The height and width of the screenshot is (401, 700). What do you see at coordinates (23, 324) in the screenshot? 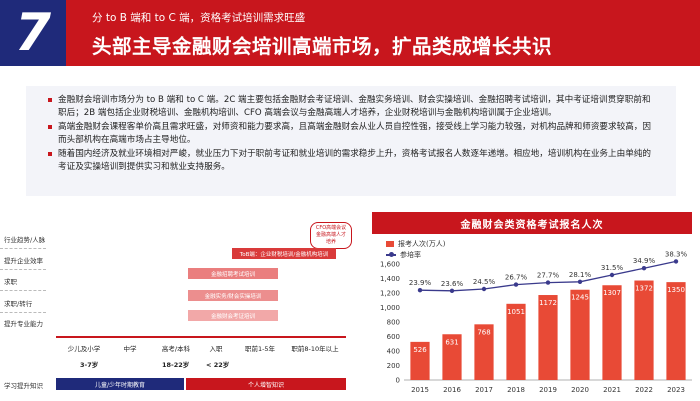
I see `row-label: 提升专业能力` at bounding box center [23, 324].